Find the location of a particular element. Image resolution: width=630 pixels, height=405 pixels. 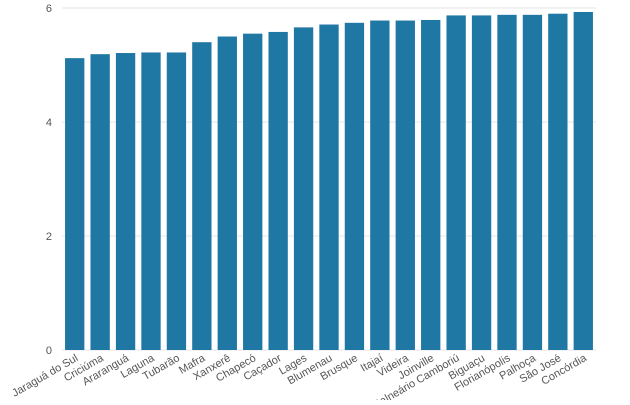

y-axis: 0 2 4 6 is located at coordinates (49, 180).